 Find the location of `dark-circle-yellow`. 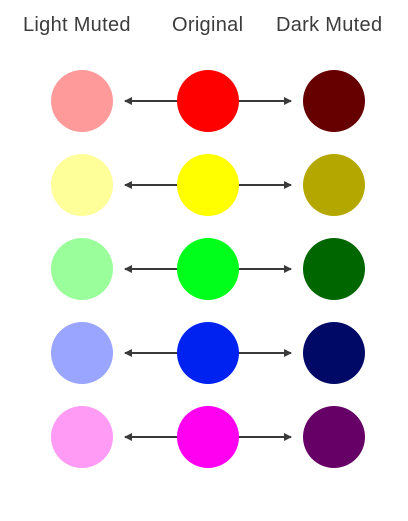

dark-circle-yellow is located at coordinates (334, 185).